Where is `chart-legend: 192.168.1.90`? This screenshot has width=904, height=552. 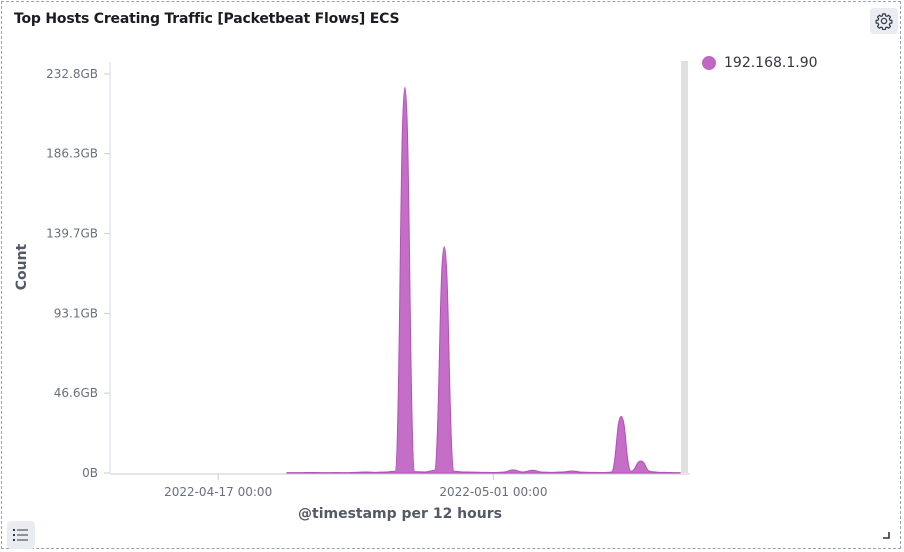
chart-legend: 192.168.1.90 is located at coordinates (760, 63).